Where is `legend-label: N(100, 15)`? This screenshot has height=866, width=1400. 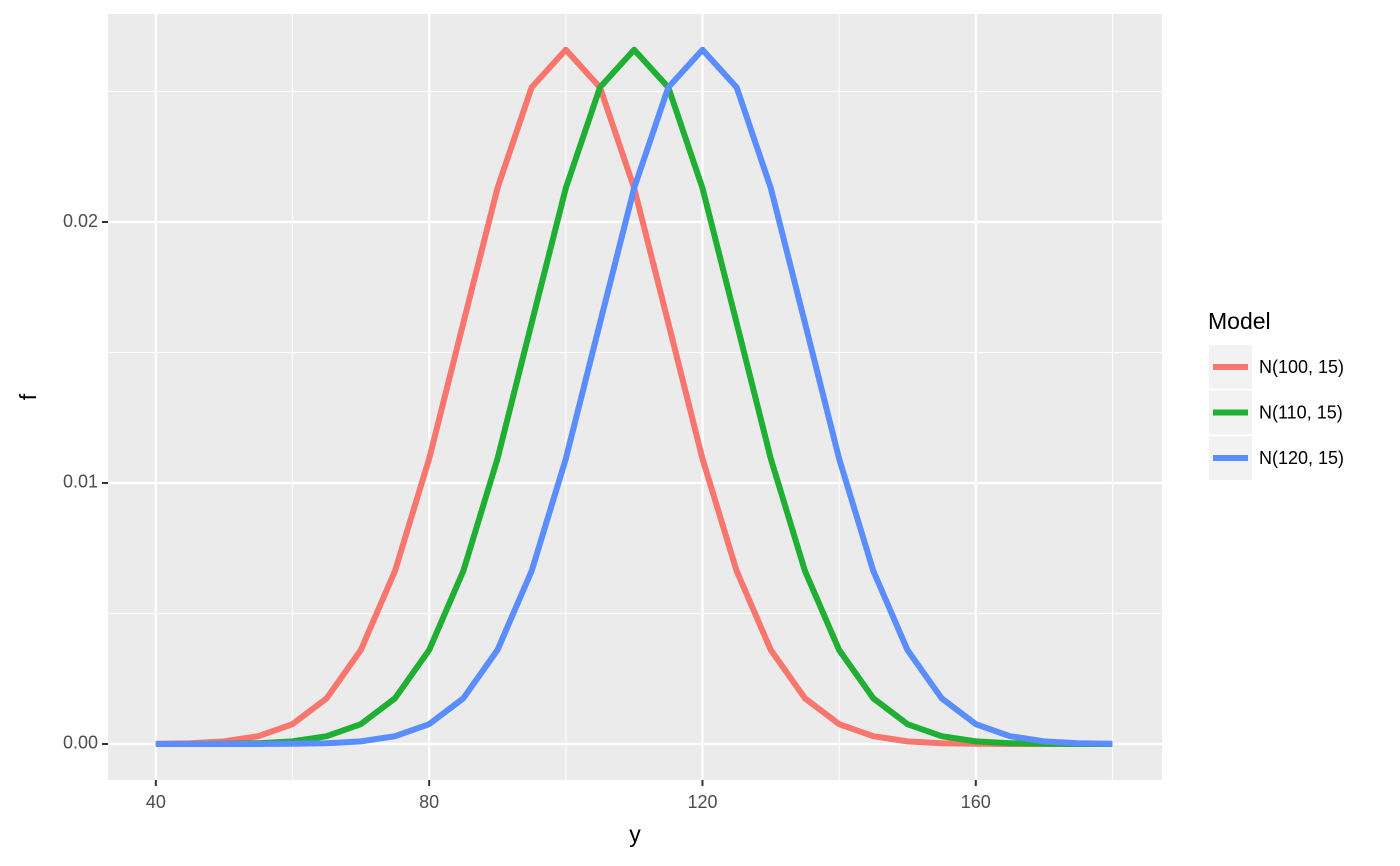
legend-label: N(100, 15) is located at coordinates (1301, 367).